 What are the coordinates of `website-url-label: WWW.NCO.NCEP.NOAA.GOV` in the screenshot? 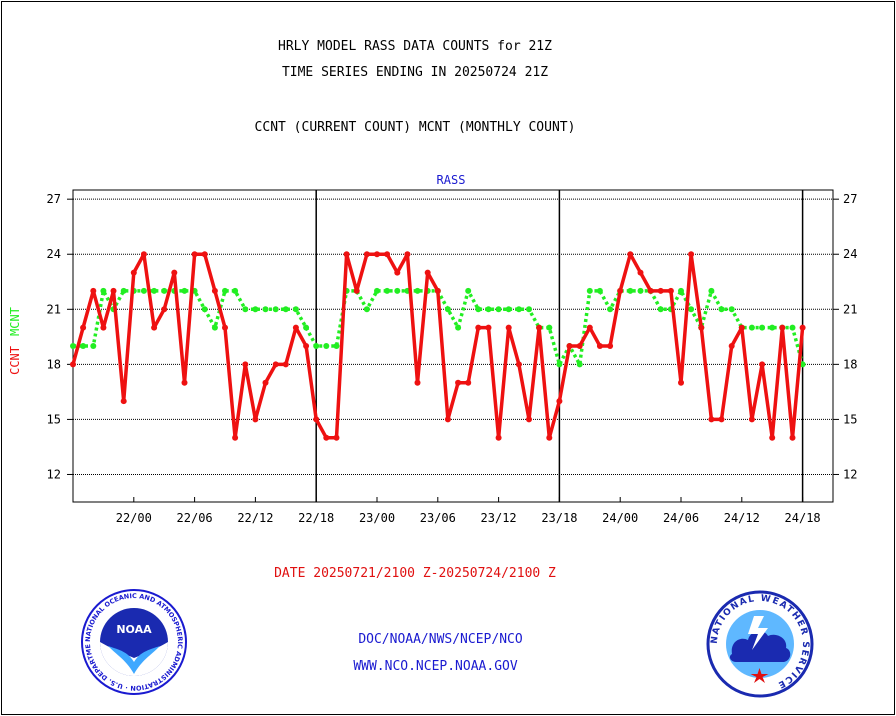 It's located at (435, 666).